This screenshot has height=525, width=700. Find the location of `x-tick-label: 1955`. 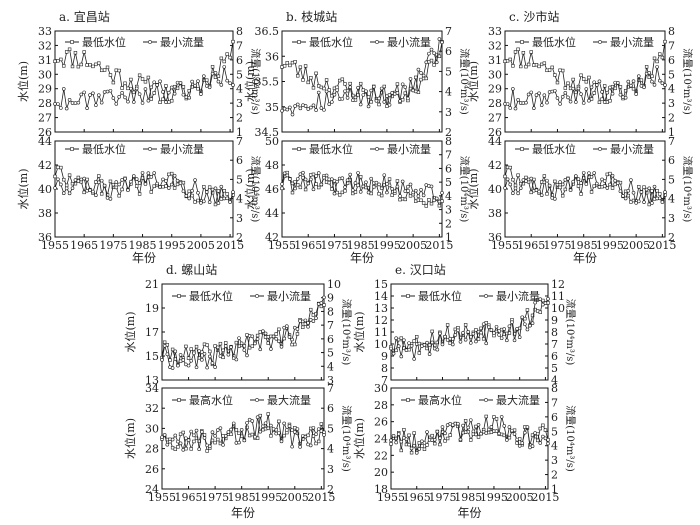

x-tick-label: 1955 is located at coordinates (391, 497).